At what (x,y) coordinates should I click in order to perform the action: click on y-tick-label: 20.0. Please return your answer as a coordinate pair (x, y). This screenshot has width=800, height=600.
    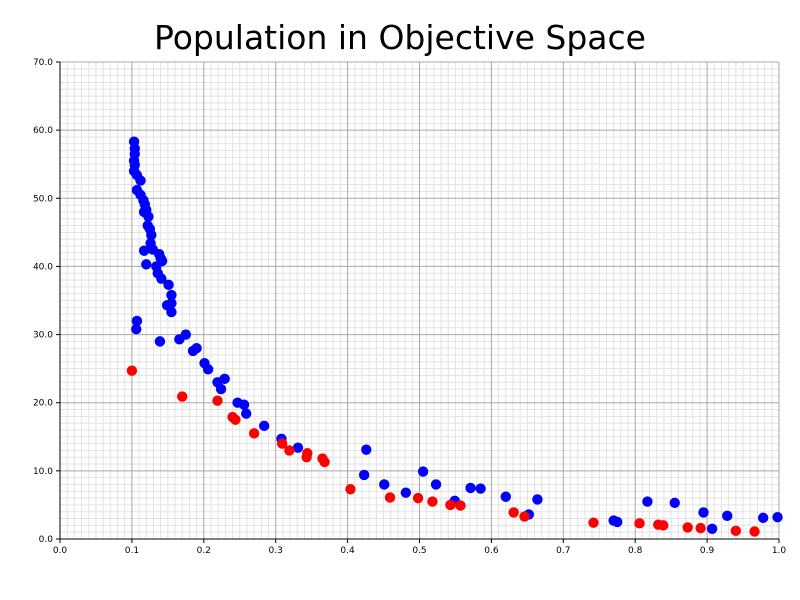
    Looking at the image, I should click on (43, 404).